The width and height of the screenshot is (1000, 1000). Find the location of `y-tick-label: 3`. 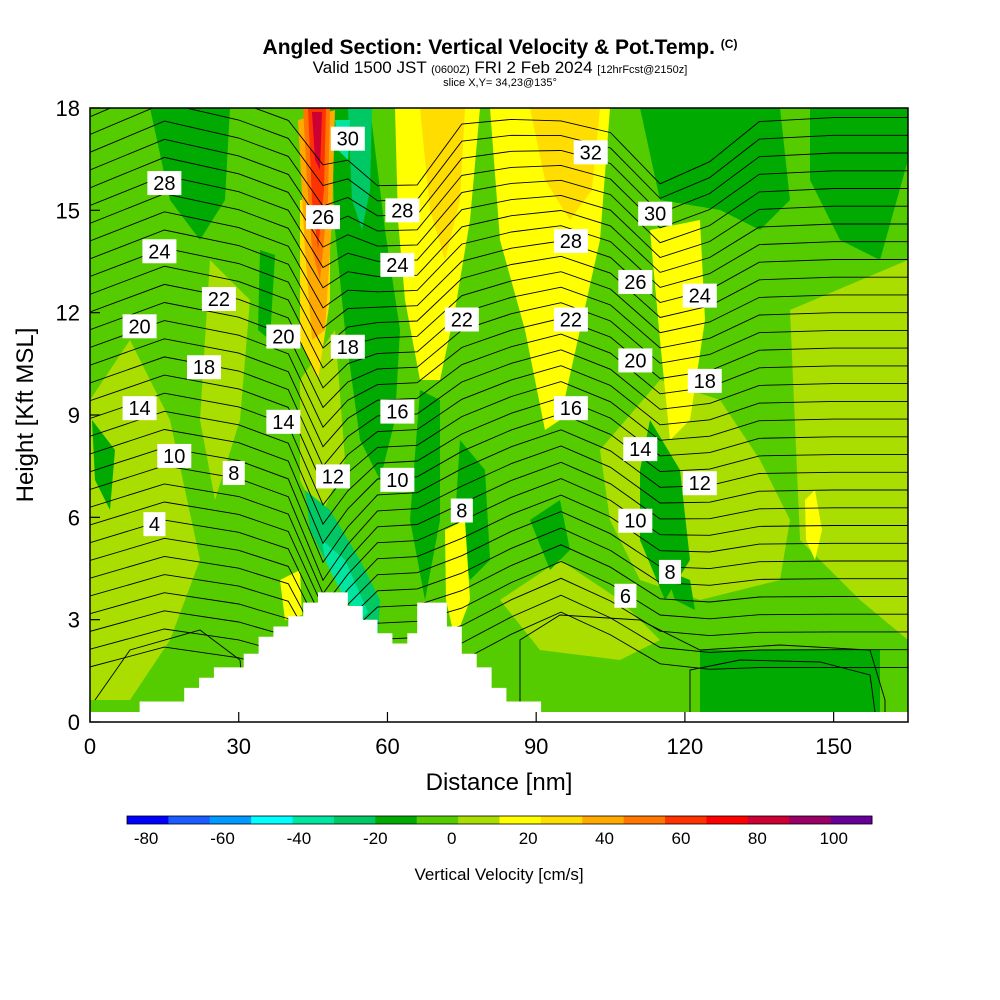

y-tick-label: 3 is located at coordinates (74, 620).